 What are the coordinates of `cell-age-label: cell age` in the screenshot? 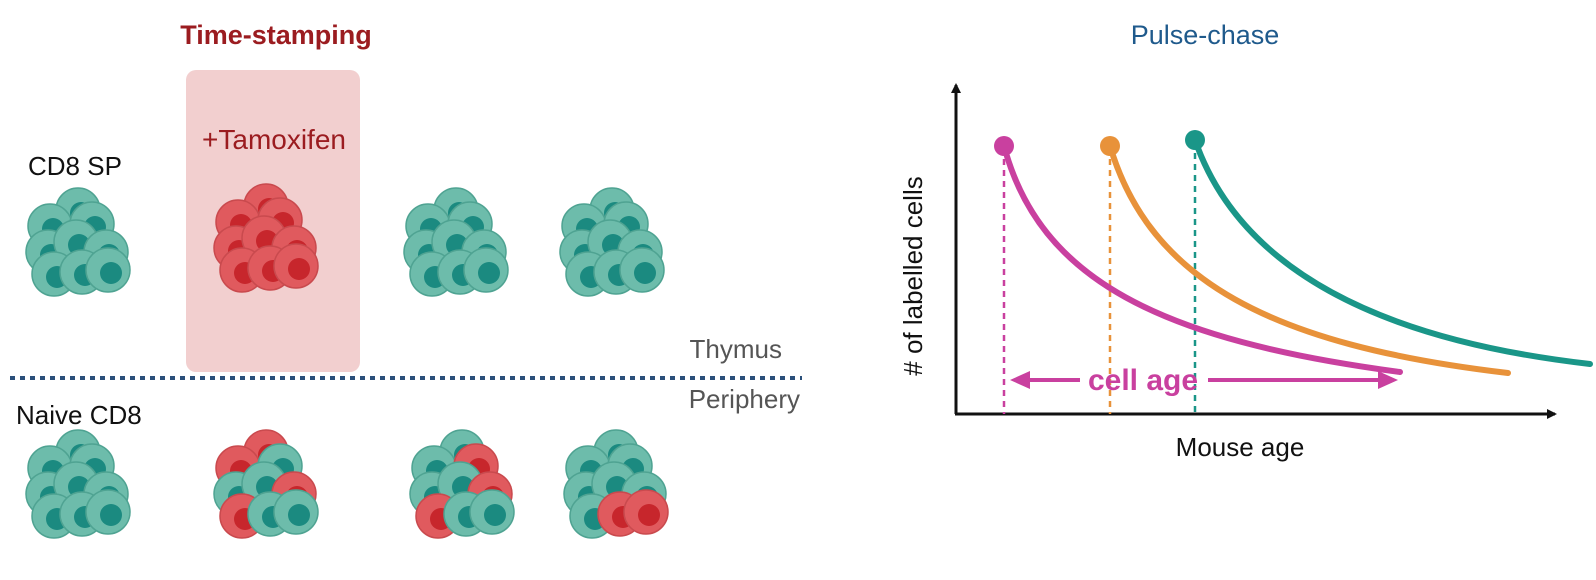 It's located at (1143, 380).